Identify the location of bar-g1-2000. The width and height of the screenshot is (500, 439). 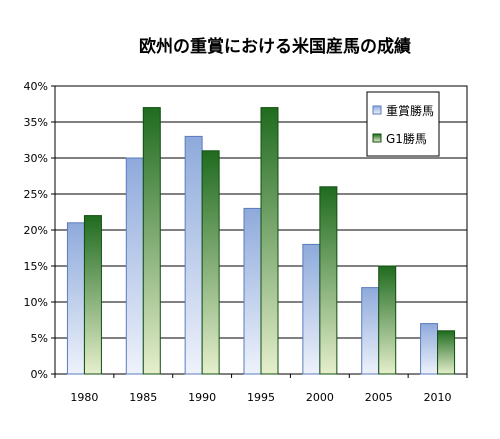
(328, 280).